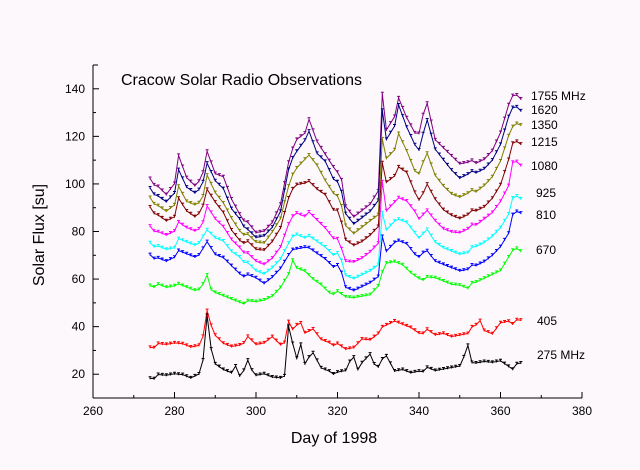 The image size is (640, 470). I want to click on chart-title: Cracow Solar Radio Observations, so click(241, 80).